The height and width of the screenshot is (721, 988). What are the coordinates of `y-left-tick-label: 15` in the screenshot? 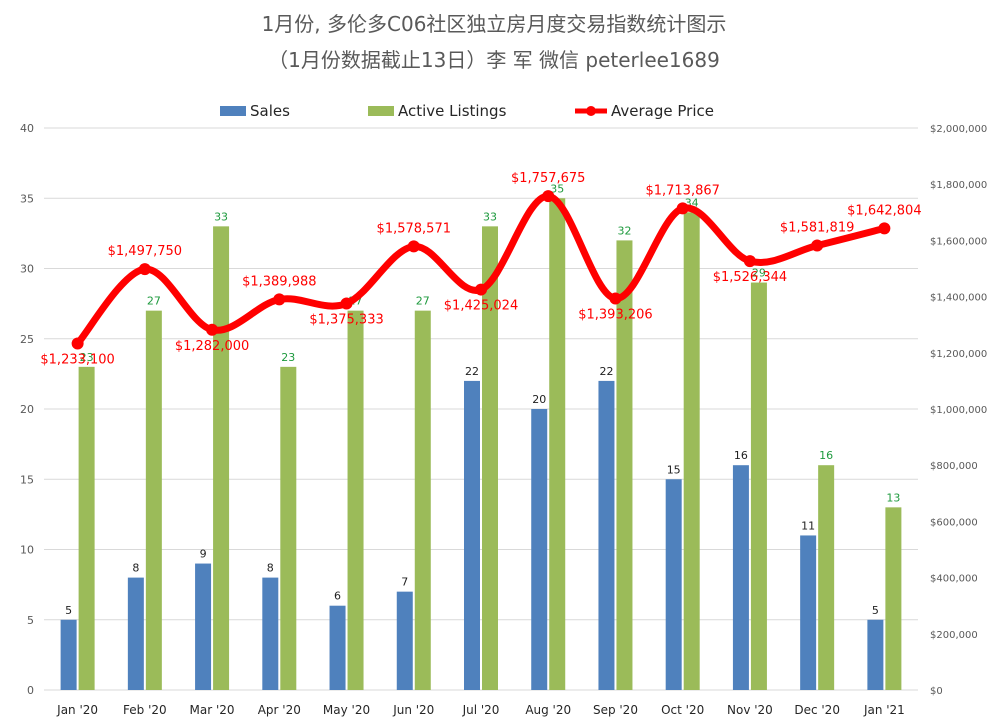 It's located at (27, 479).